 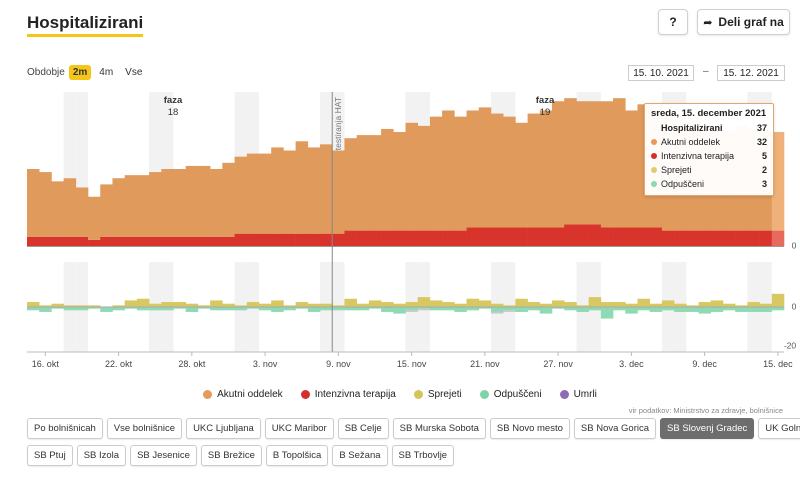 I want to click on legend-item-acute: Akutni oddelek, so click(x=243, y=394).